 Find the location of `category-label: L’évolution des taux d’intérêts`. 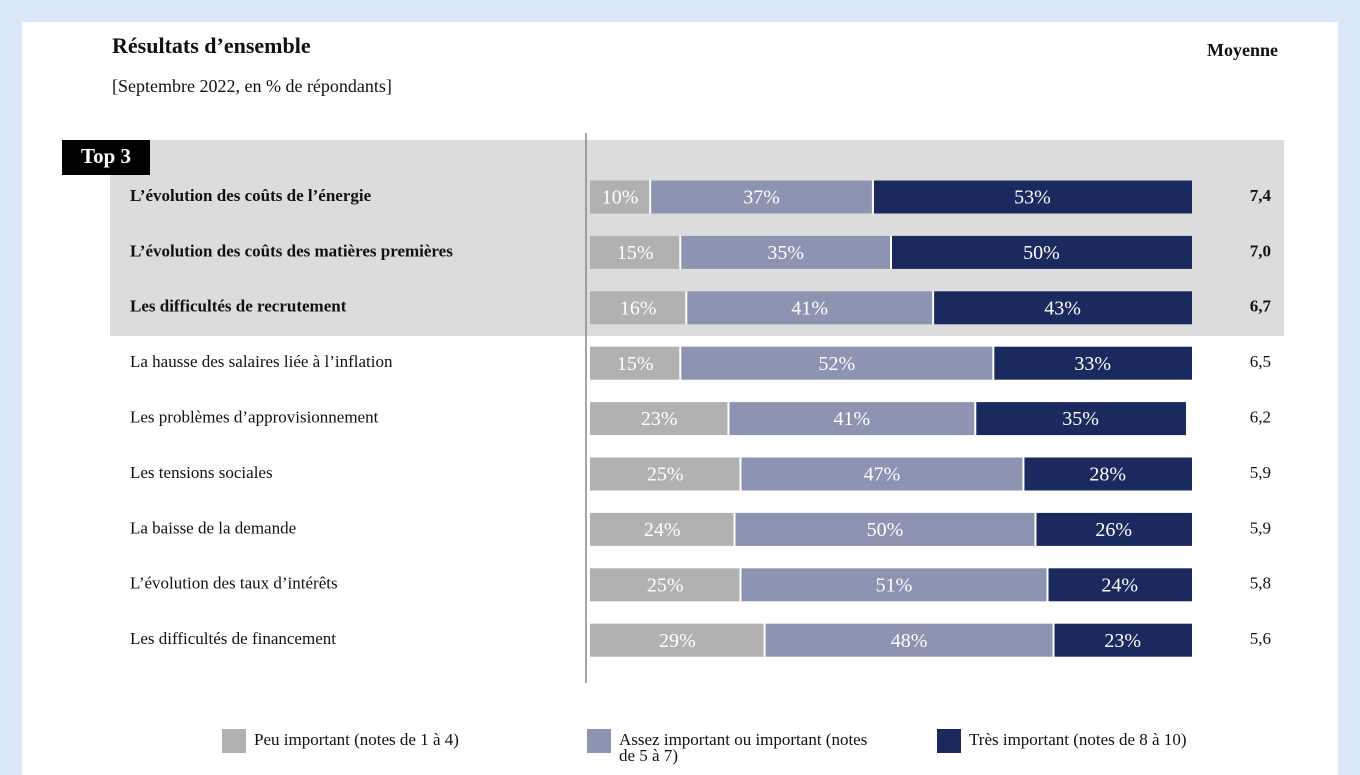

category-label: L’évolution des taux d’intérêts is located at coordinates (234, 583).